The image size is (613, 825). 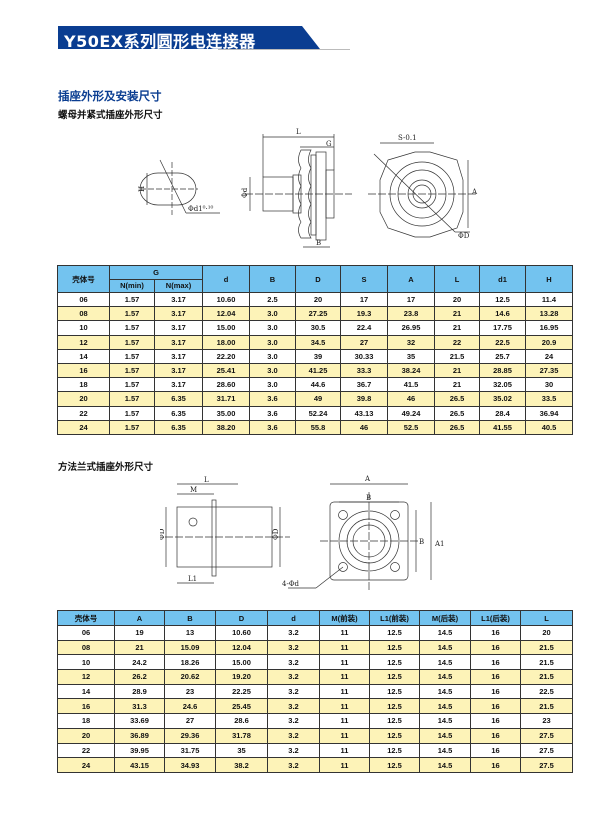 I want to click on table-cell: 10.60, so click(x=226, y=299).